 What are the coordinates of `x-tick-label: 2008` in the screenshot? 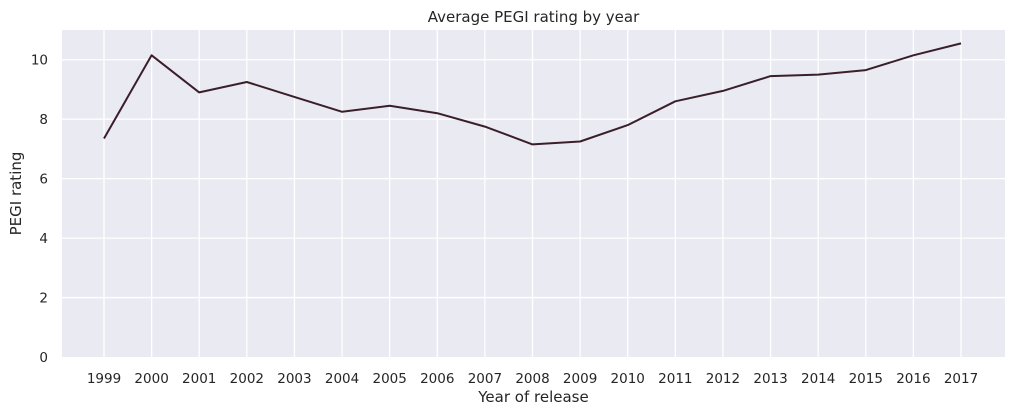 It's located at (532, 379).